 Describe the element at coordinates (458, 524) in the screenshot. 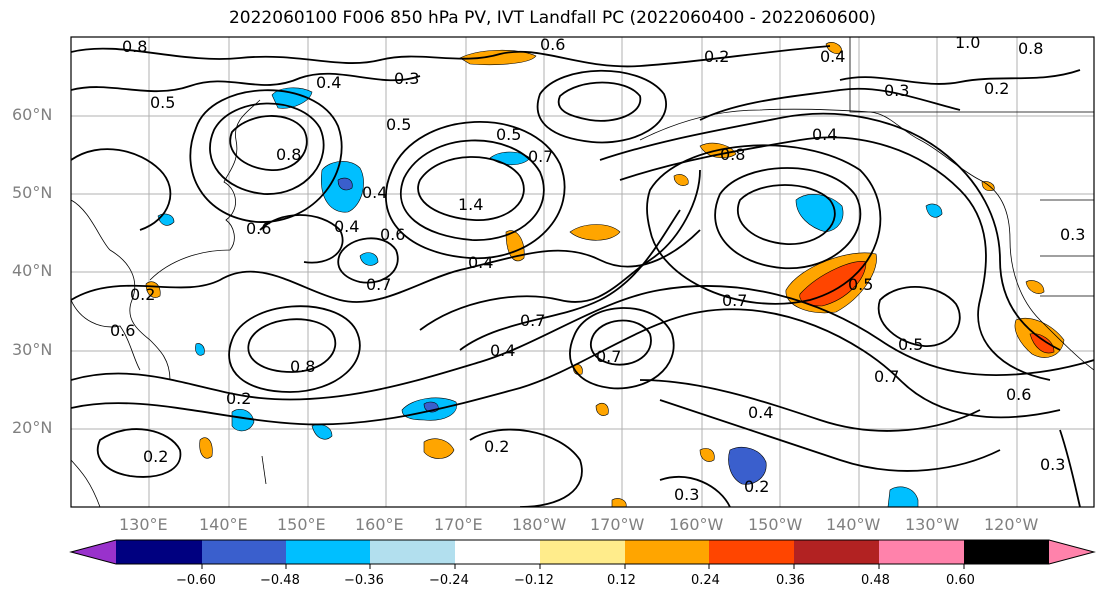

I see `lon-label: 170°E` at that location.